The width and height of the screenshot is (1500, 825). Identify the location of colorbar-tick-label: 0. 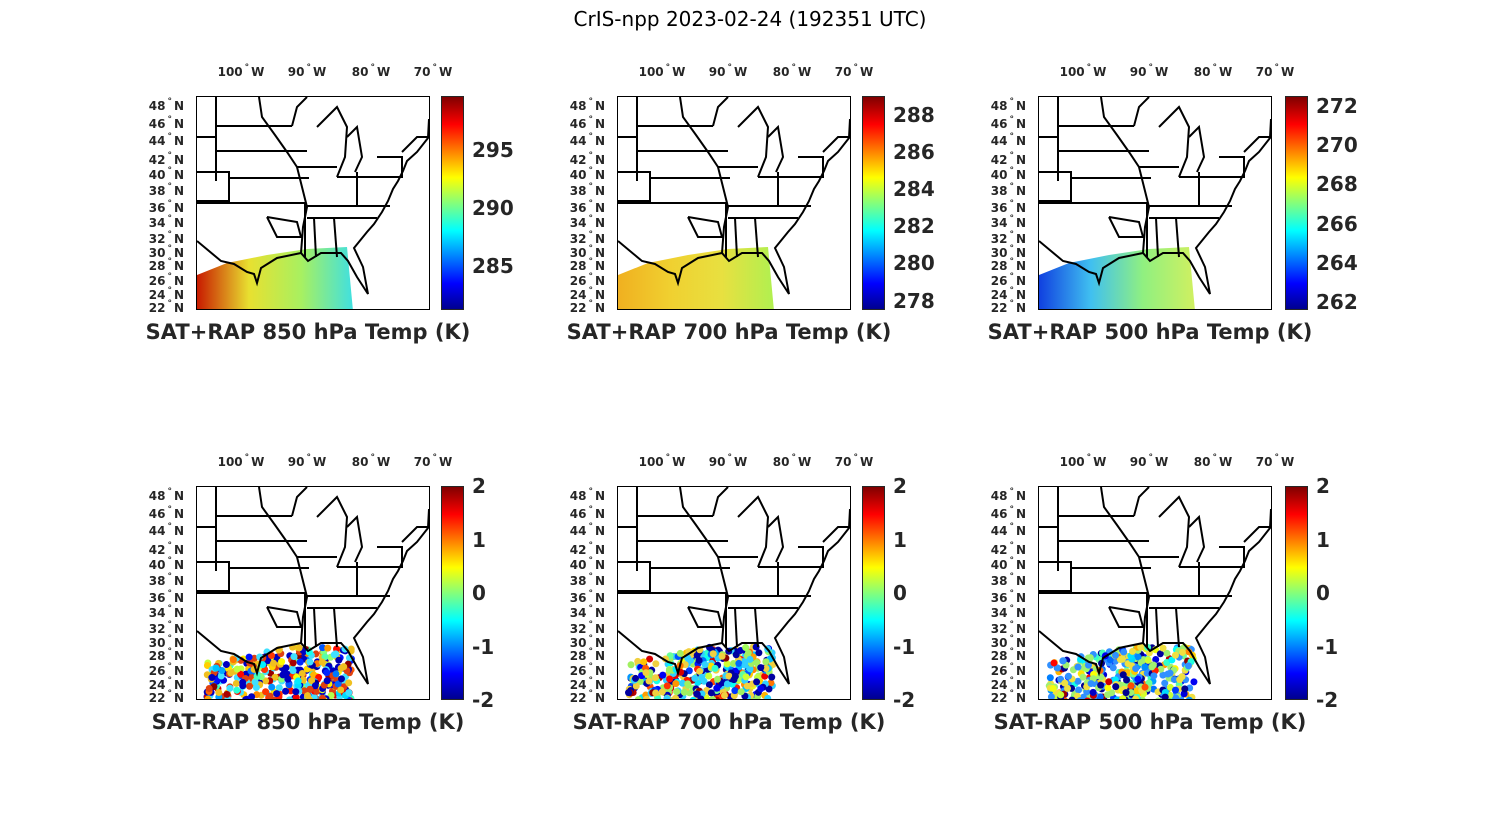
(479, 593).